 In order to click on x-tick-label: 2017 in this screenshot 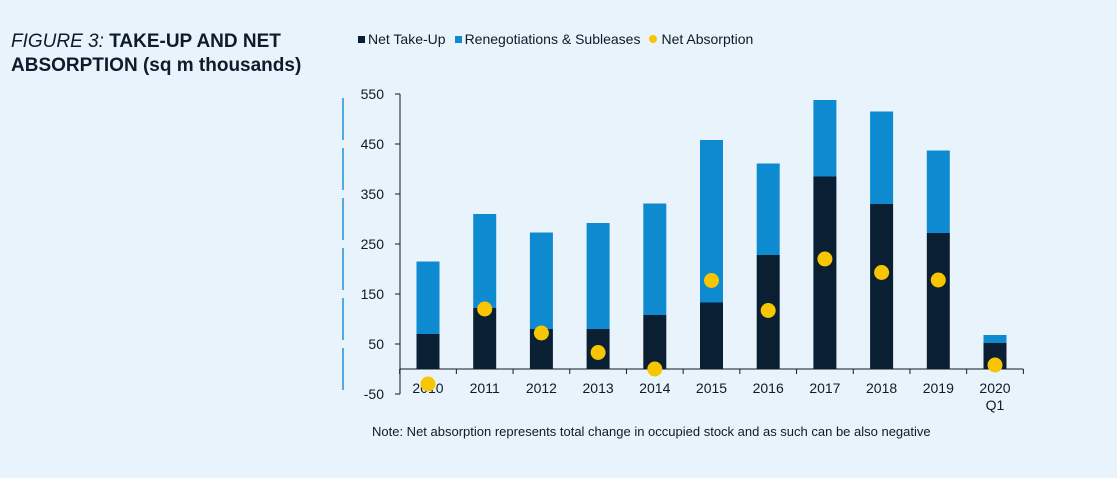, I will do `click(824, 388)`.